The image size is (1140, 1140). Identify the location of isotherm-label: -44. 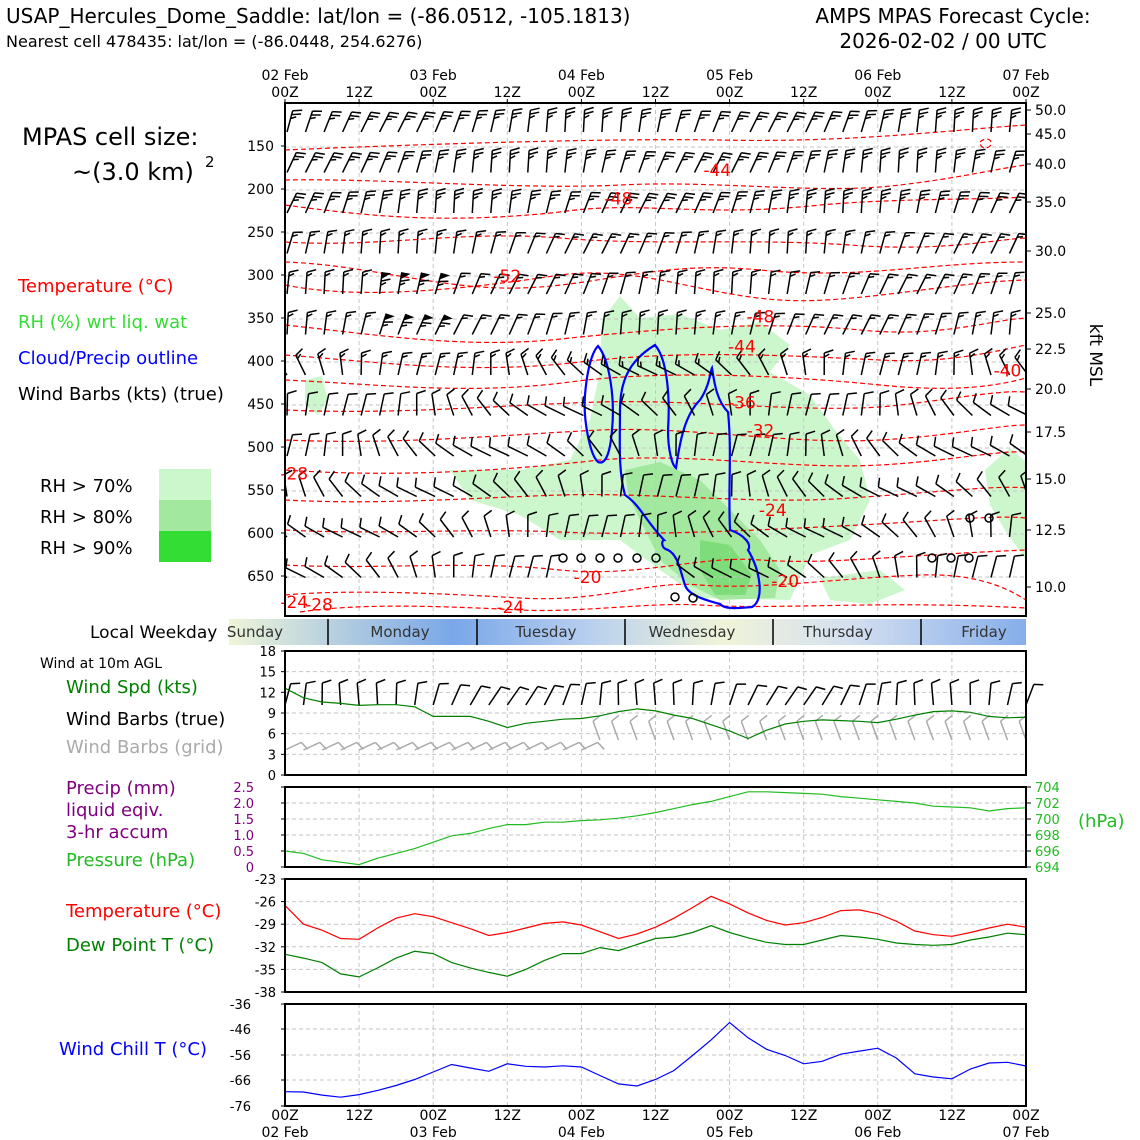
(717, 171).